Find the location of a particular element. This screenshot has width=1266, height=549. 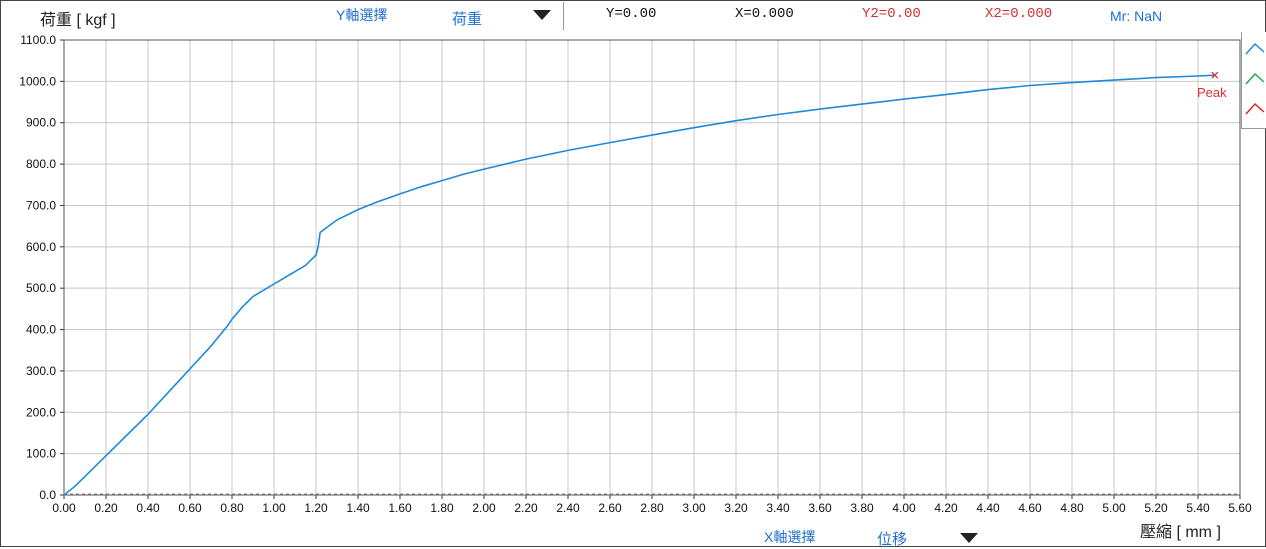

readout-y: Y=0.00 is located at coordinates (631, 14).